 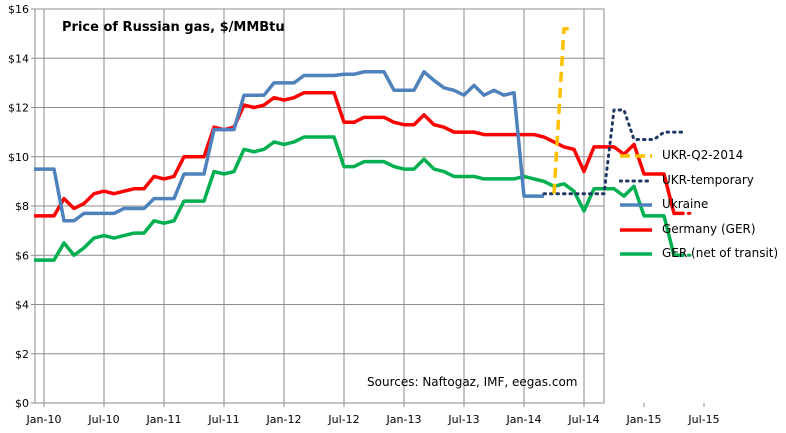 I want to click on legend-item: GER (net of transit), so click(x=702, y=258).